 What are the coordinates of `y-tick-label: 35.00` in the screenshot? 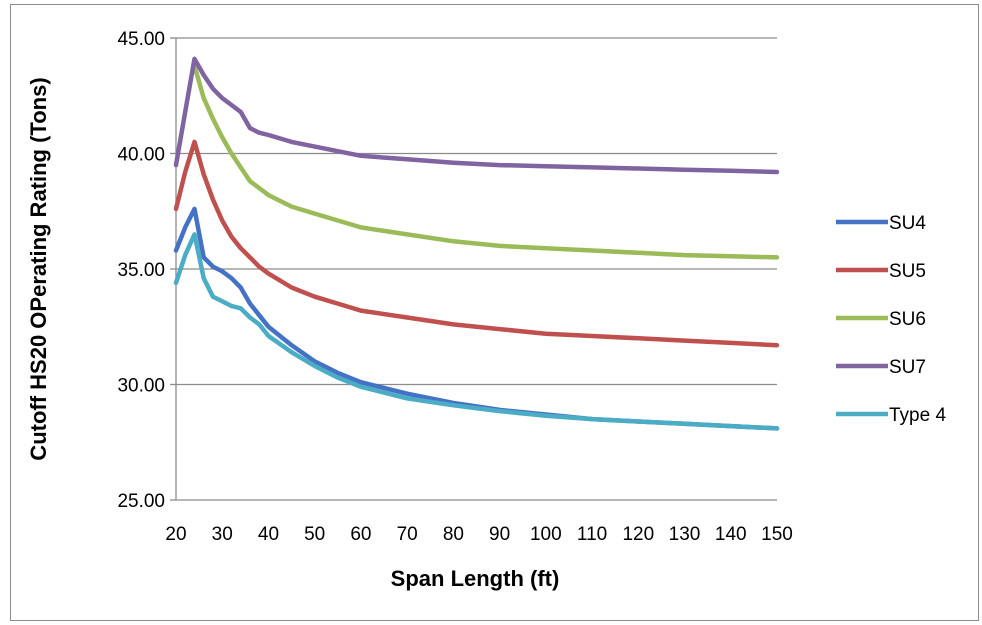 It's located at (141, 270).